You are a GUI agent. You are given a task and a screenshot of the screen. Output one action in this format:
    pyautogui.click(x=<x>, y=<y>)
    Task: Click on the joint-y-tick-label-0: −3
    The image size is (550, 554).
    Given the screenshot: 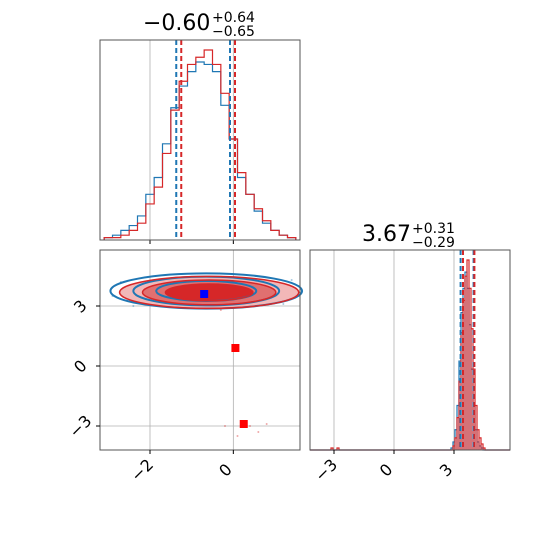 What is the action you would take?
    pyautogui.click(x=80, y=426)
    